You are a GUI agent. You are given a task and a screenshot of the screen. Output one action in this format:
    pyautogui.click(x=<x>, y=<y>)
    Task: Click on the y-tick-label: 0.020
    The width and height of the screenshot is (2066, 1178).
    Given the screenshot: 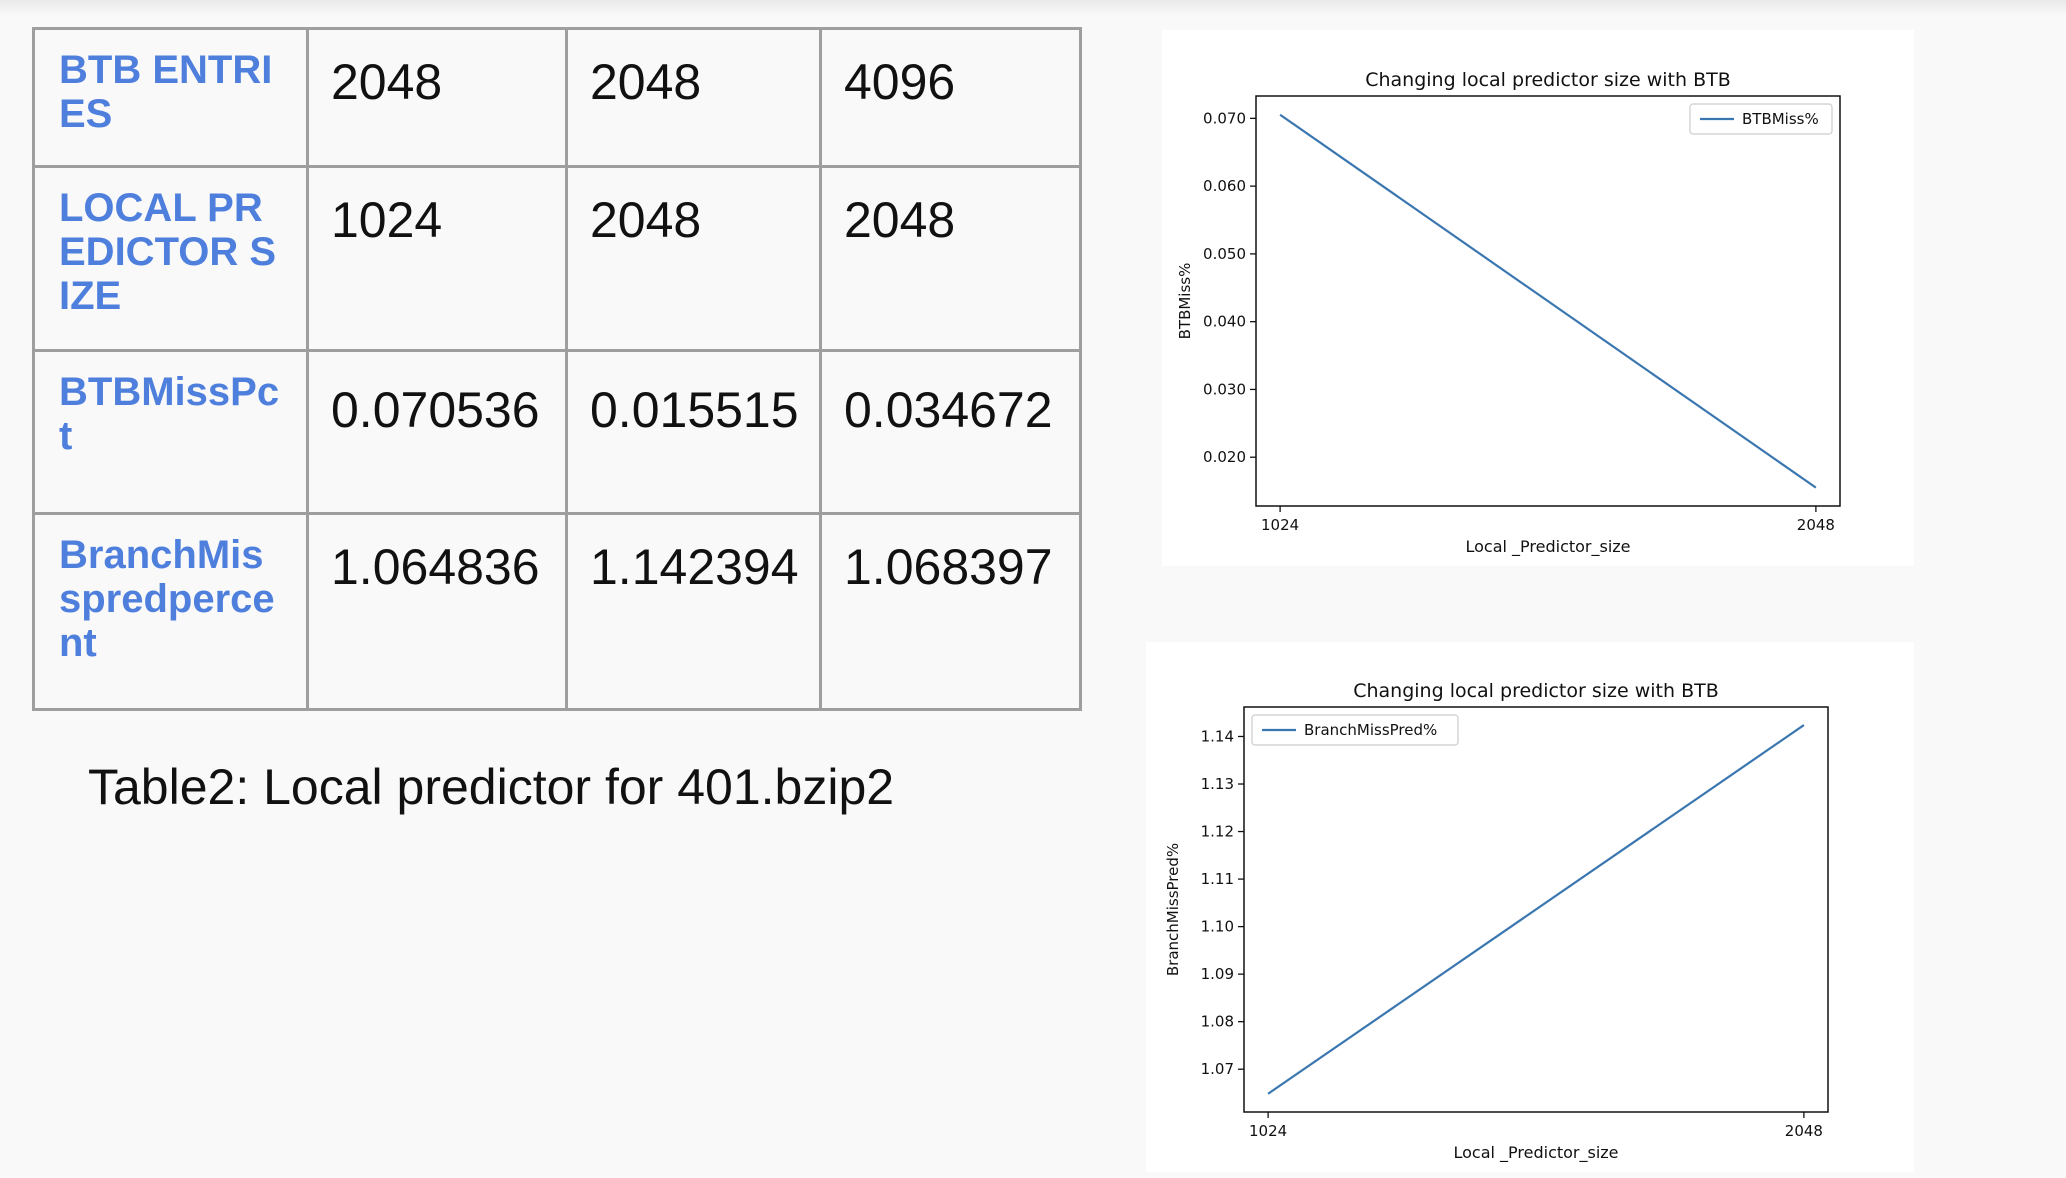 What is the action you would take?
    pyautogui.click(x=1224, y=457)
    